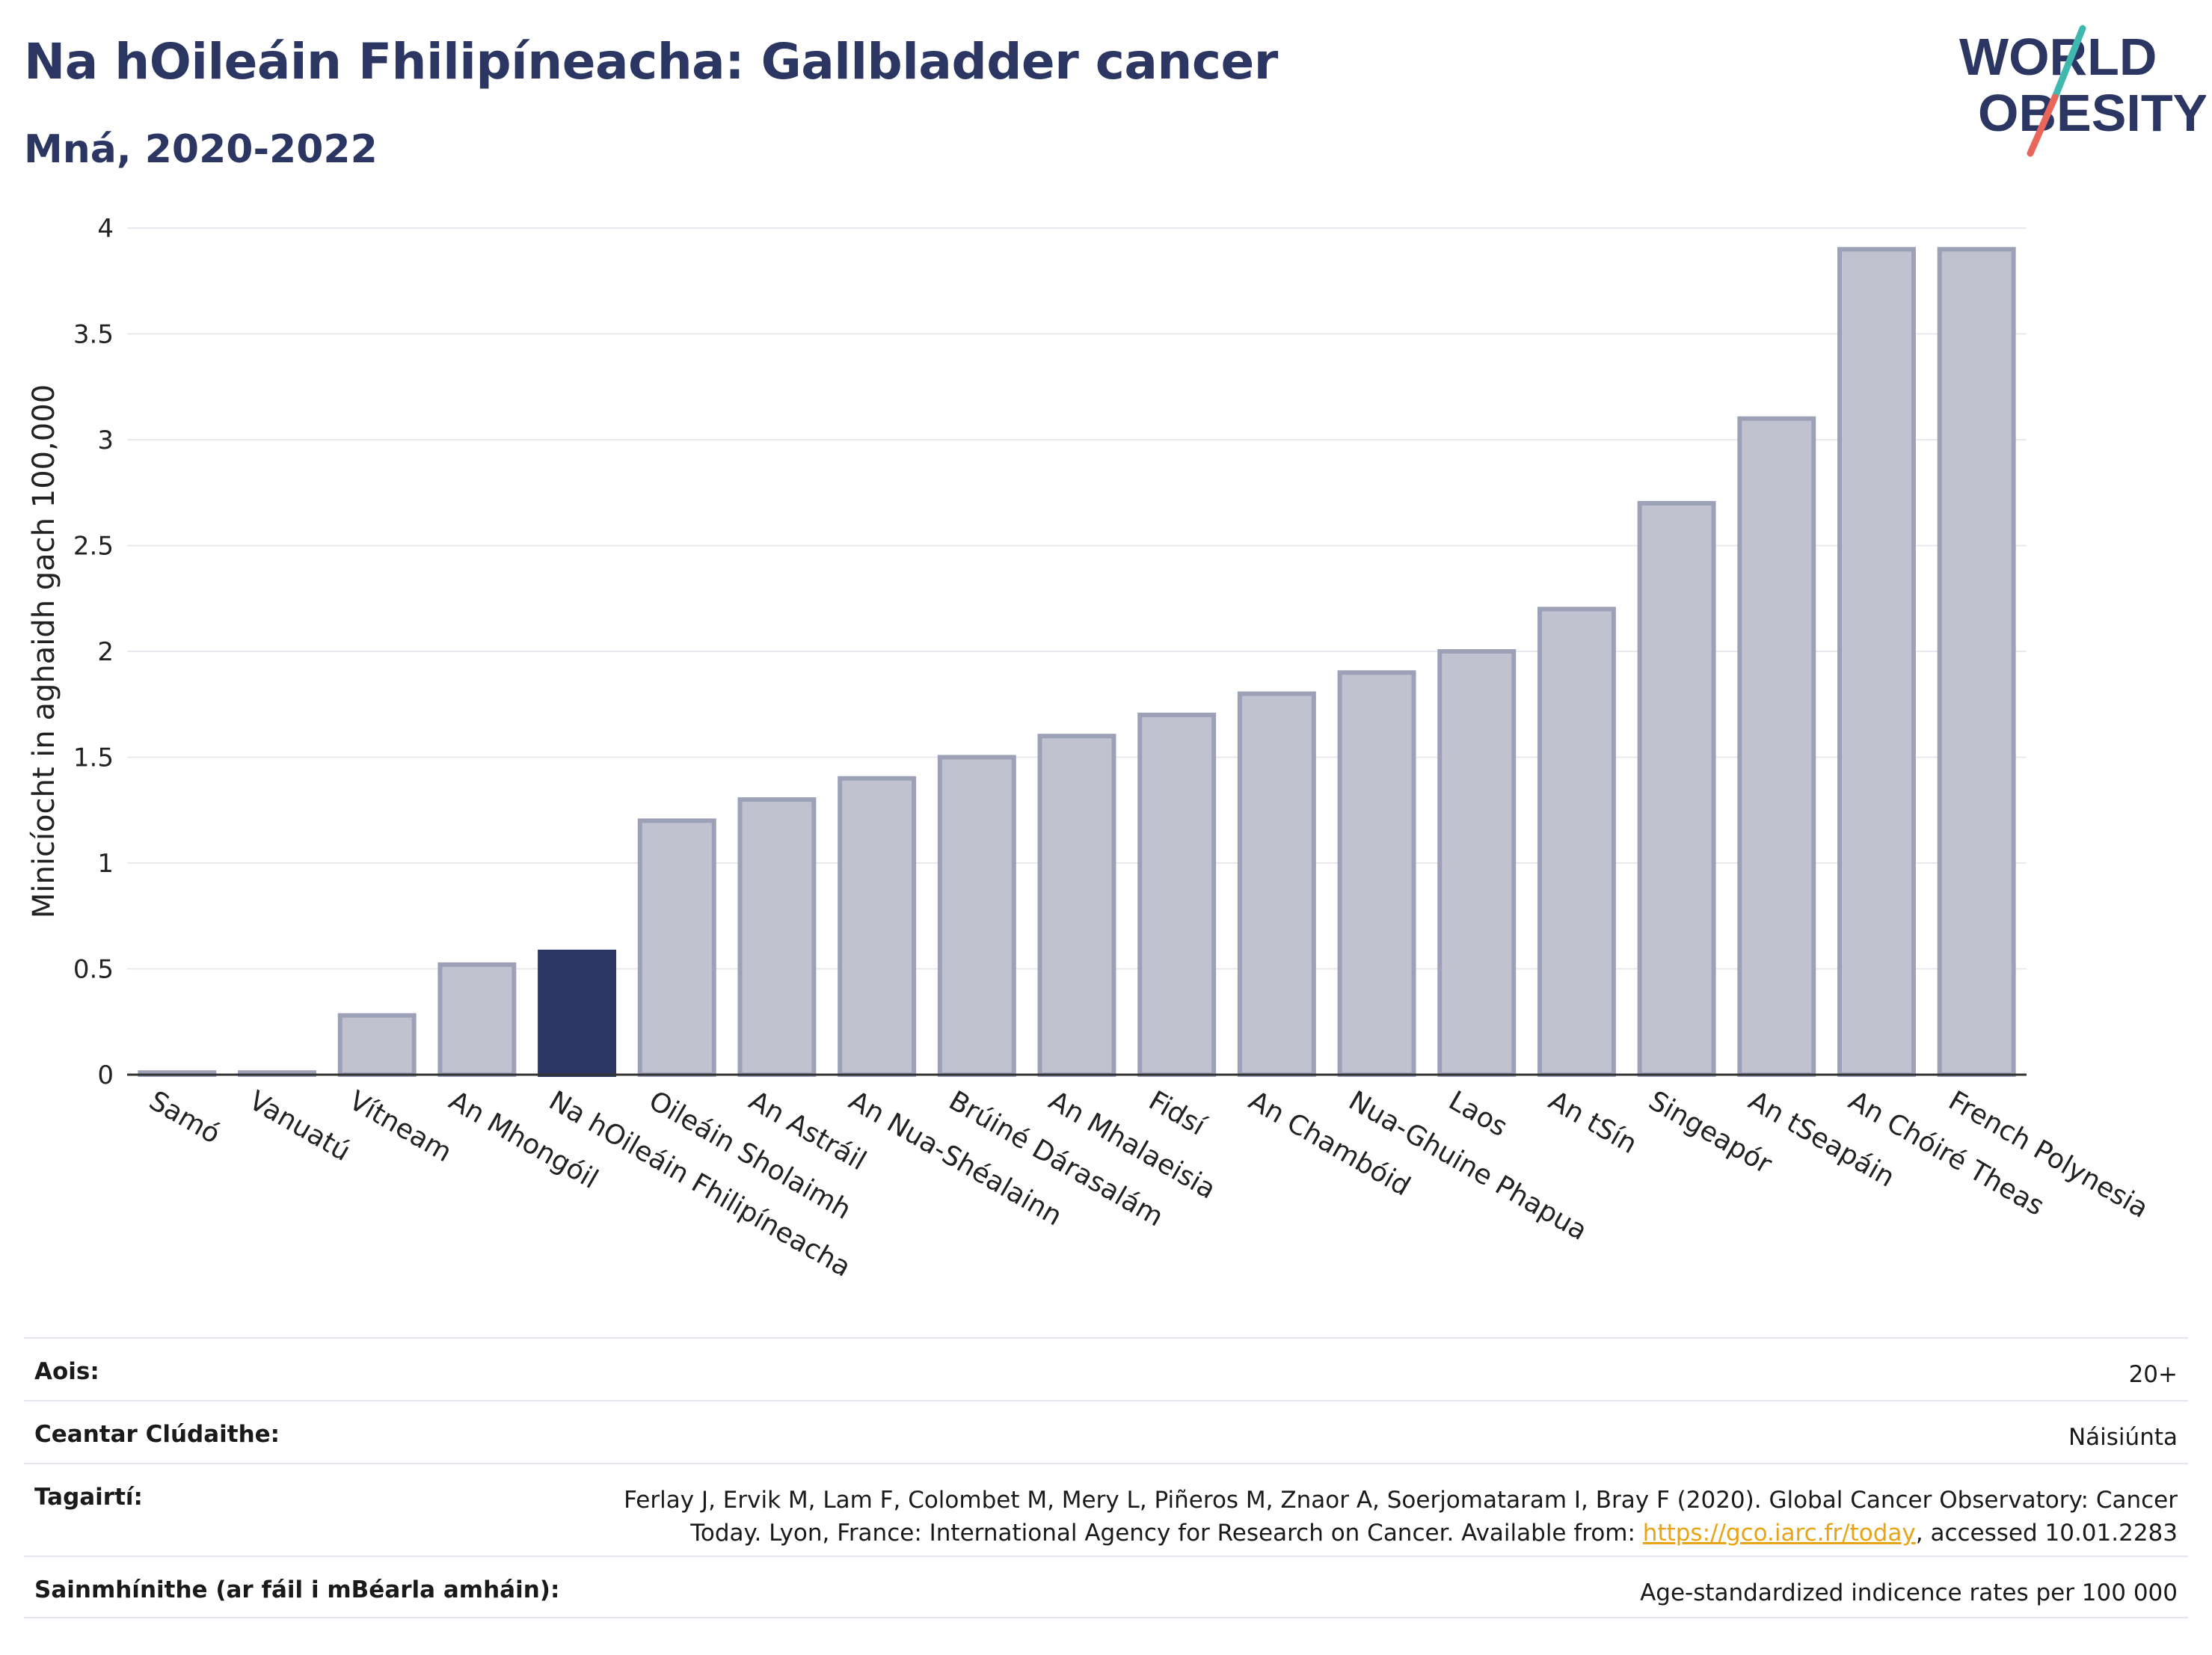  What do you see at coordinates (201, 149) in the screenshot?
I see `chart-subtitle: Mná, 2020-2022` at bounding box center [201, 149].